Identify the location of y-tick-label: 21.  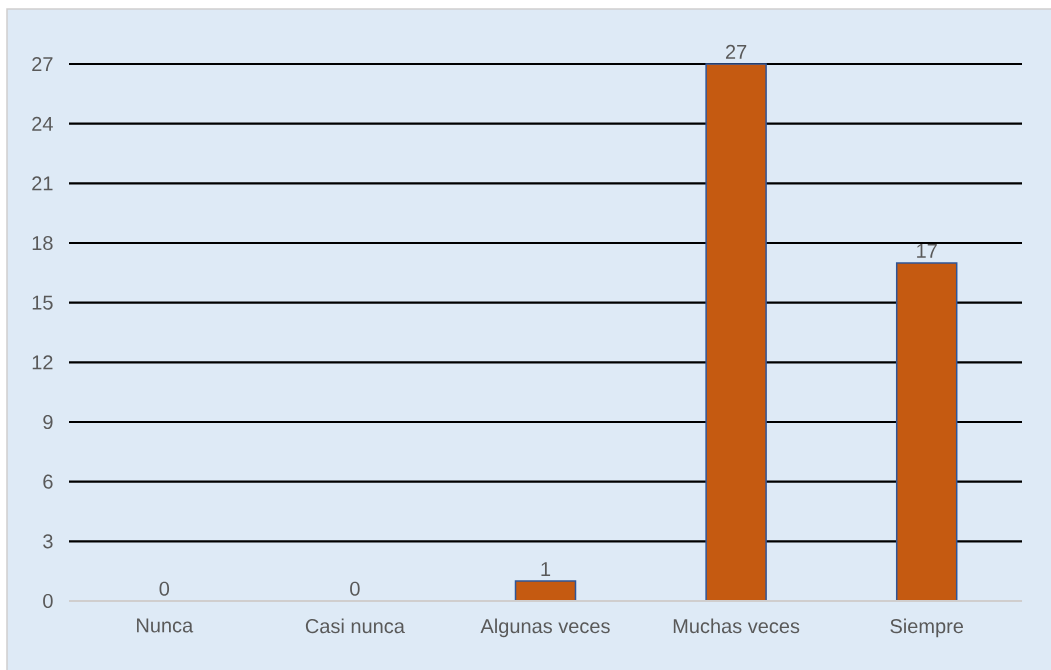
(42, 183).